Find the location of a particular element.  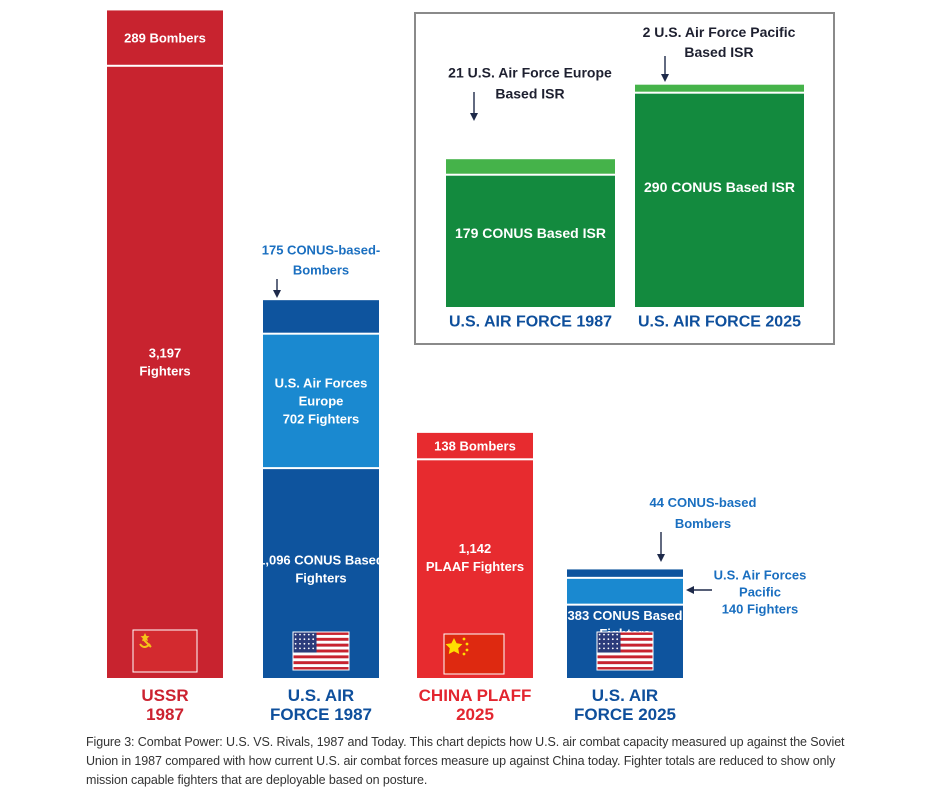

callout-isr-1987-europe-line-1: 21 U.S. Air Force Europe is located at coordinates (530, 73).